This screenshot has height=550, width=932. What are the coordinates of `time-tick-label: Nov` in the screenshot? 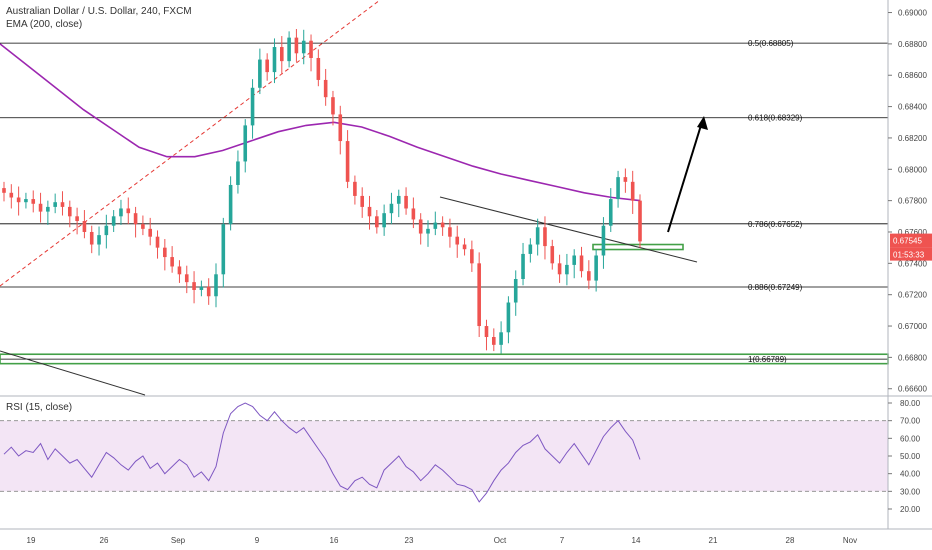 It's located at (850, 540).